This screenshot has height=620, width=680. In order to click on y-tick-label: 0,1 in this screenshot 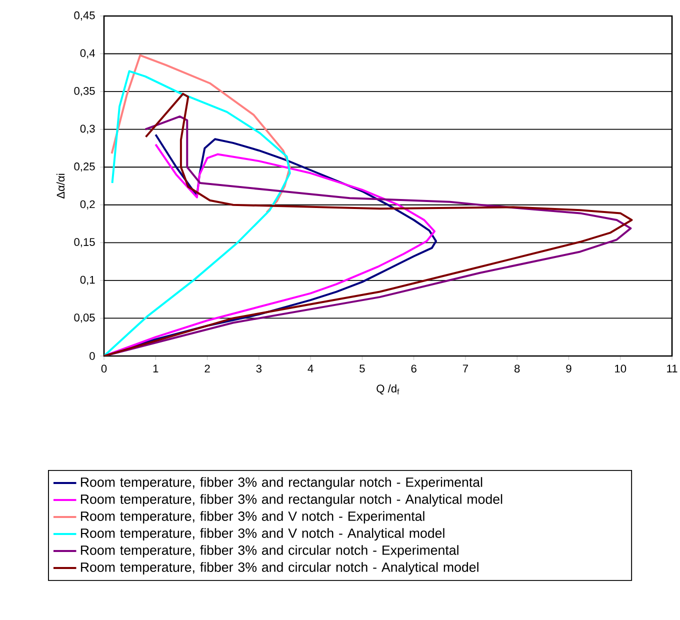, I will do `click(87, 281)`.